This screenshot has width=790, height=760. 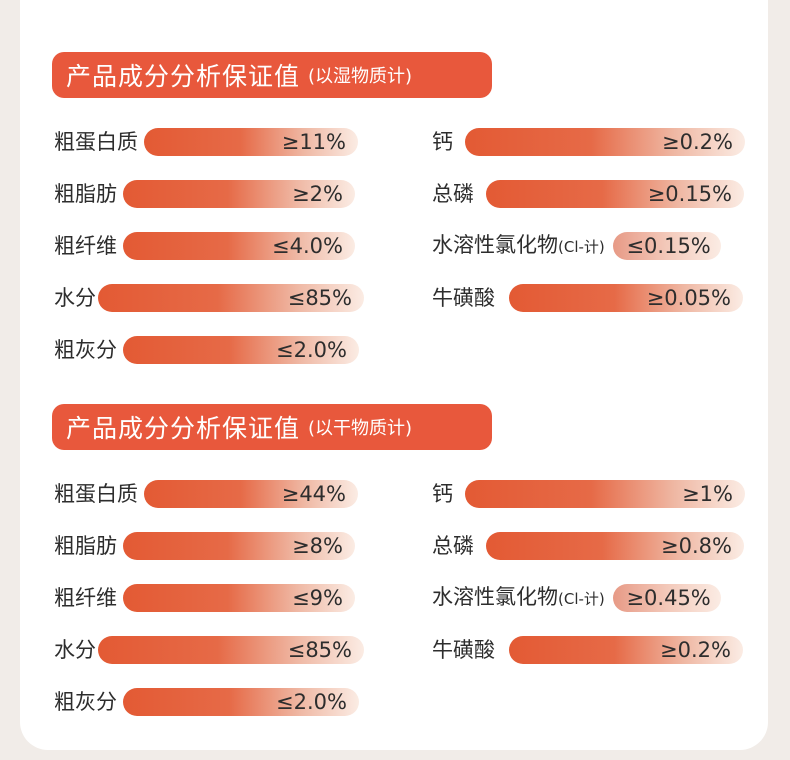 I want to click on nutrient-bar: ≤0.15%, so click(x=666, y=246).